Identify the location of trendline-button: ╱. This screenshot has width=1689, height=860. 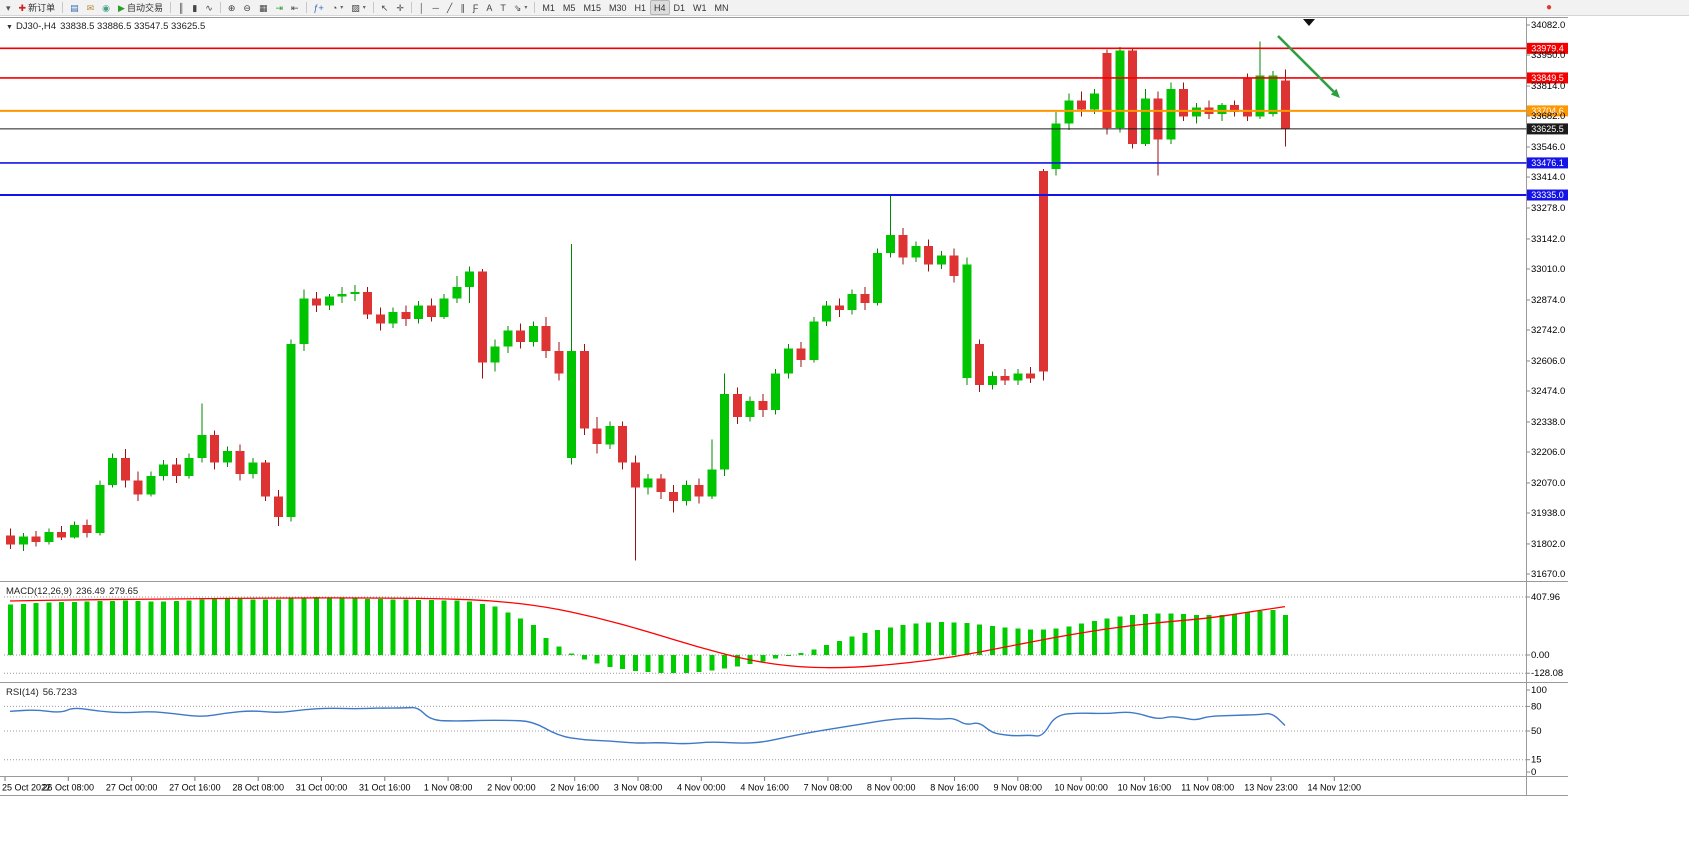
(449, 7).